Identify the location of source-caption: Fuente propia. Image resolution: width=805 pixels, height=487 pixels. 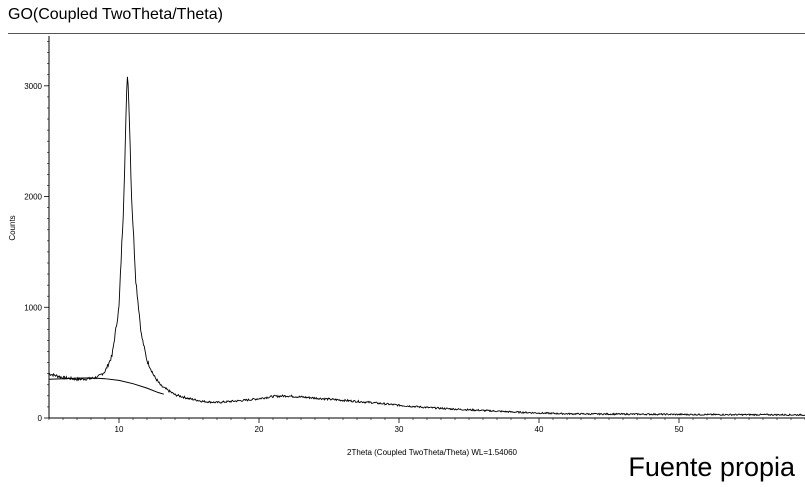
(711, 467).